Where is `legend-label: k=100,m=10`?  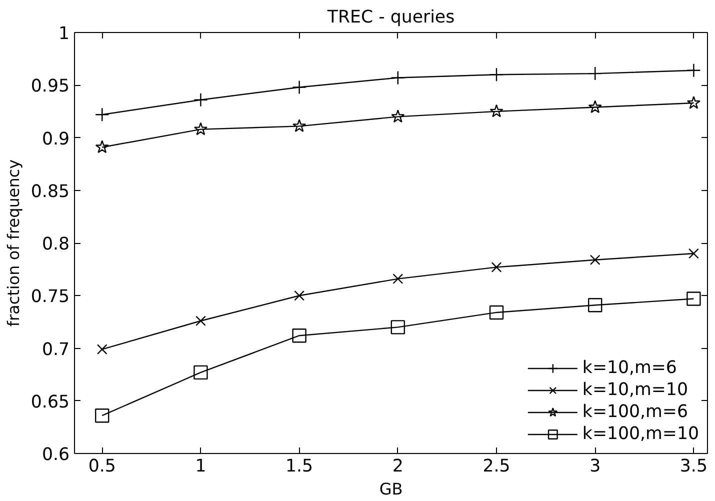 legend-label: k=100,m=10 is located at coordinates (640, 434).